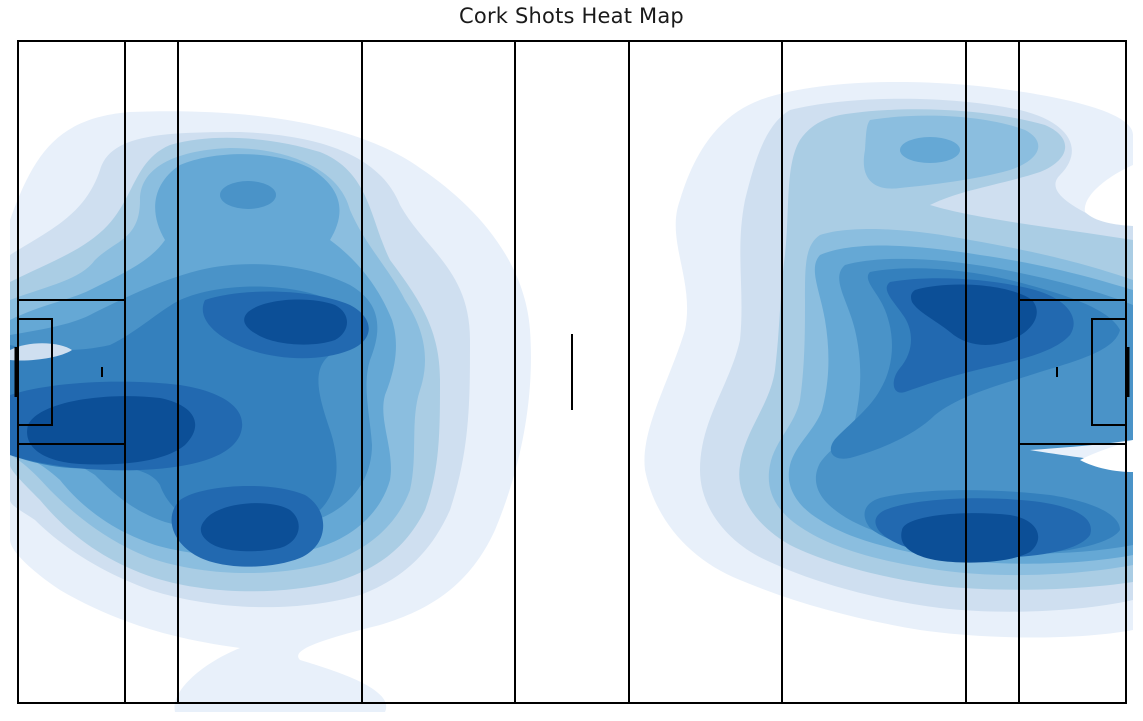 This screenshot has width=1143, height=721. What do you see at coordinates (1072, 372) in the screenshot?
I see `right-large-rectangle` at bounding box center [1072, 372].